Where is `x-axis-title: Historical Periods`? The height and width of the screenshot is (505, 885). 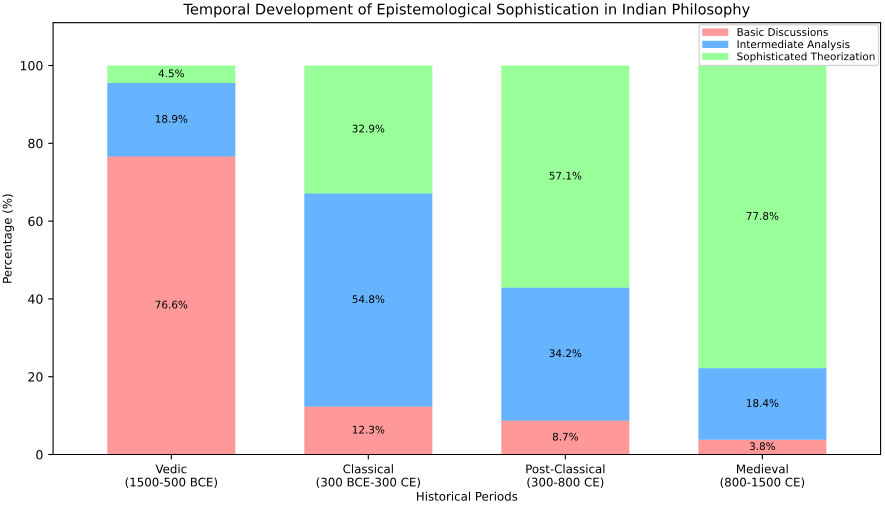
x-axis-title: Historical Periods is located at coordinates (467, 496).